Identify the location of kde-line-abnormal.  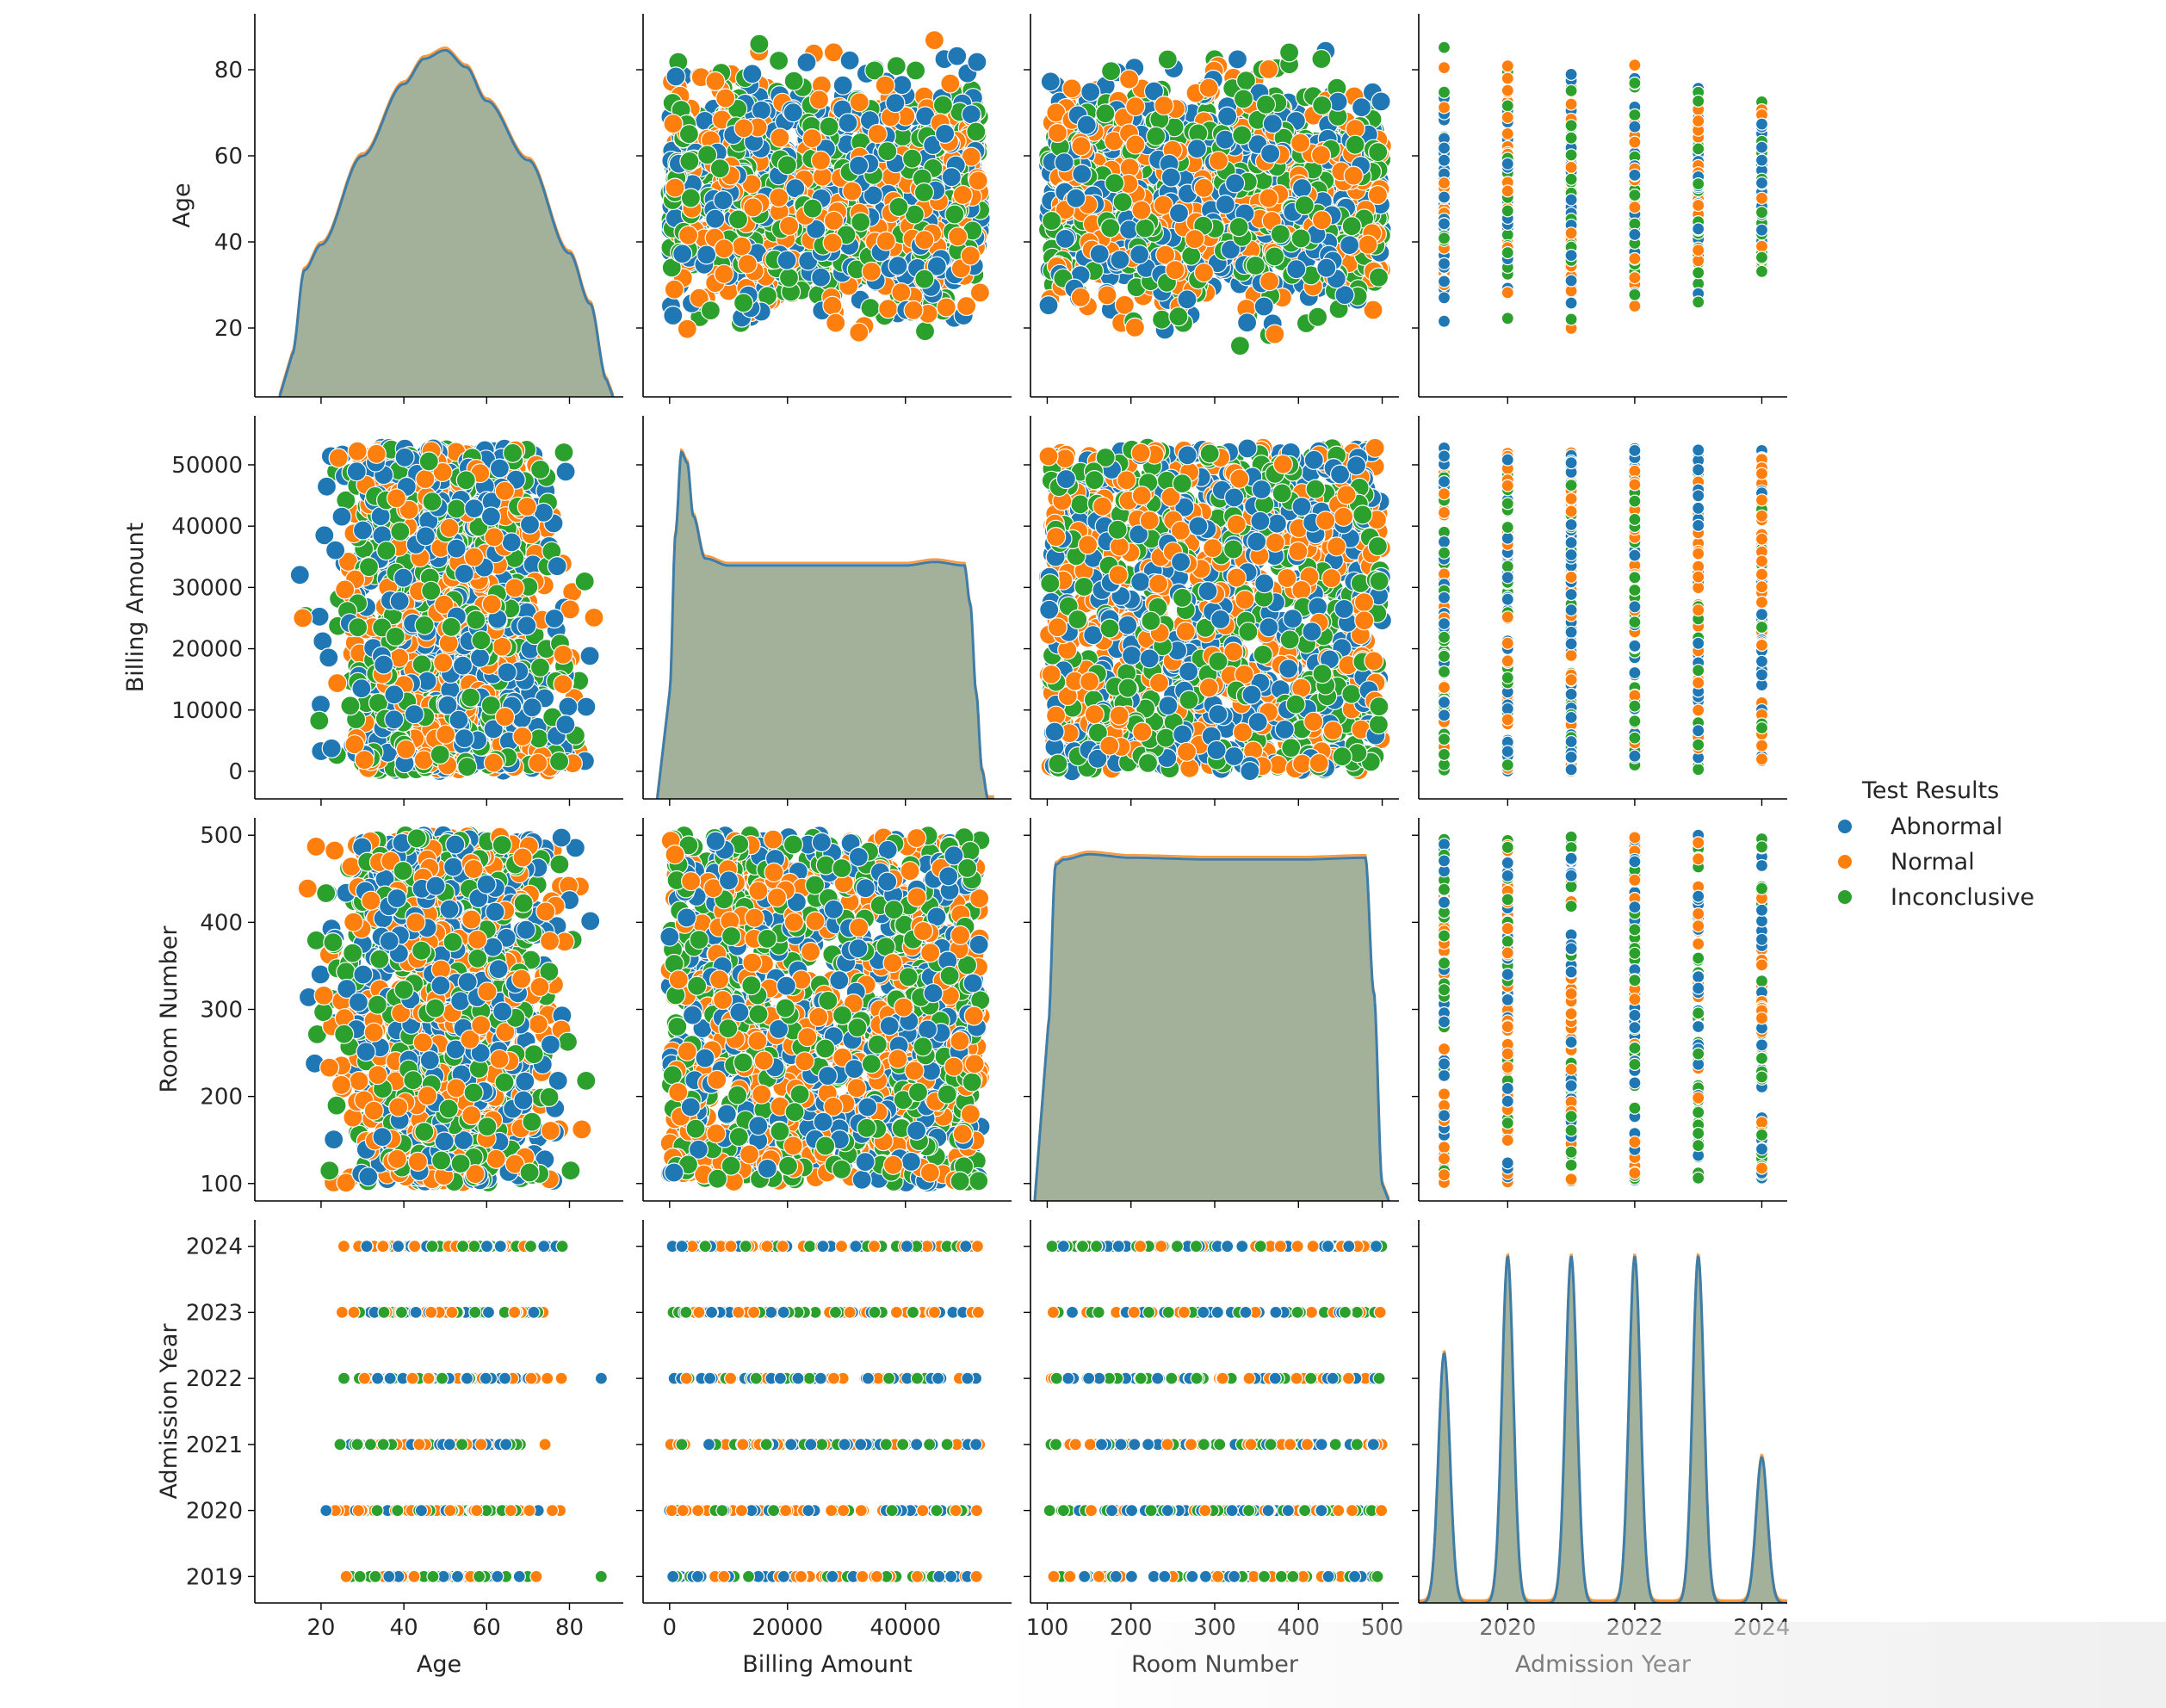
(446, 222).